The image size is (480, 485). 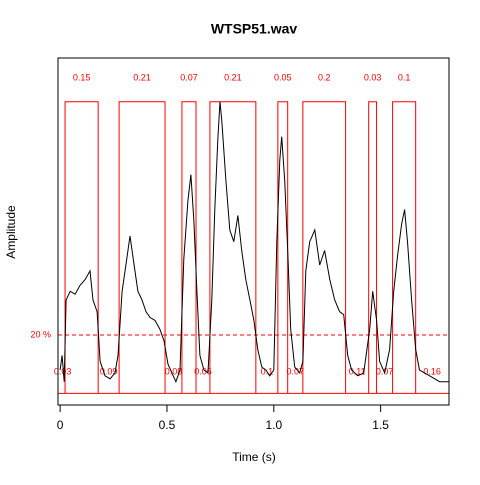 What do you see at coordinates (189, 77) in the screenshot?
I see `signal-duration-label: 0.07` at bounding box center [189, 77].